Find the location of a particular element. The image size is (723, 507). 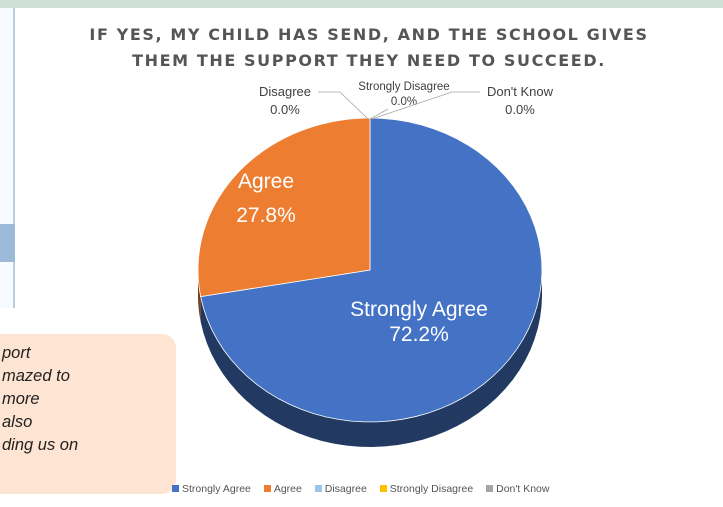

data-label-category: Disagree is located at coordinates (285, 91).